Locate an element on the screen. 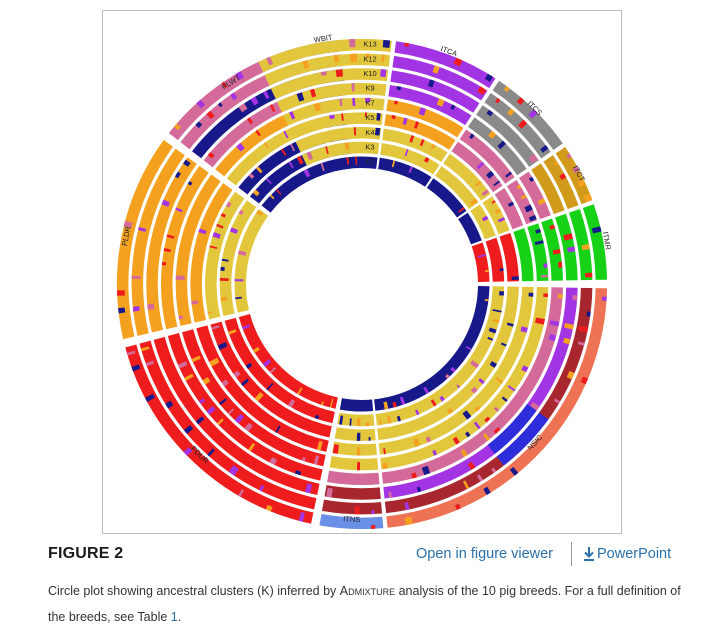 This screenshot has height=632, width=710. caption-text-3: . is located at coordinates (179, 617).